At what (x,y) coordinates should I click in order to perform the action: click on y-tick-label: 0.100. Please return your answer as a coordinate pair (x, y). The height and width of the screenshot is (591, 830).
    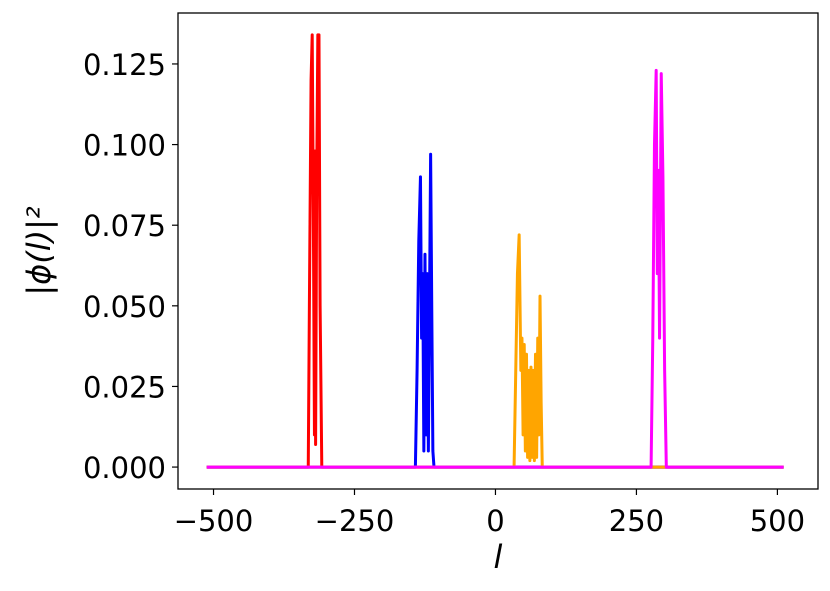
    Looking at the image, I should click on (124, 146).